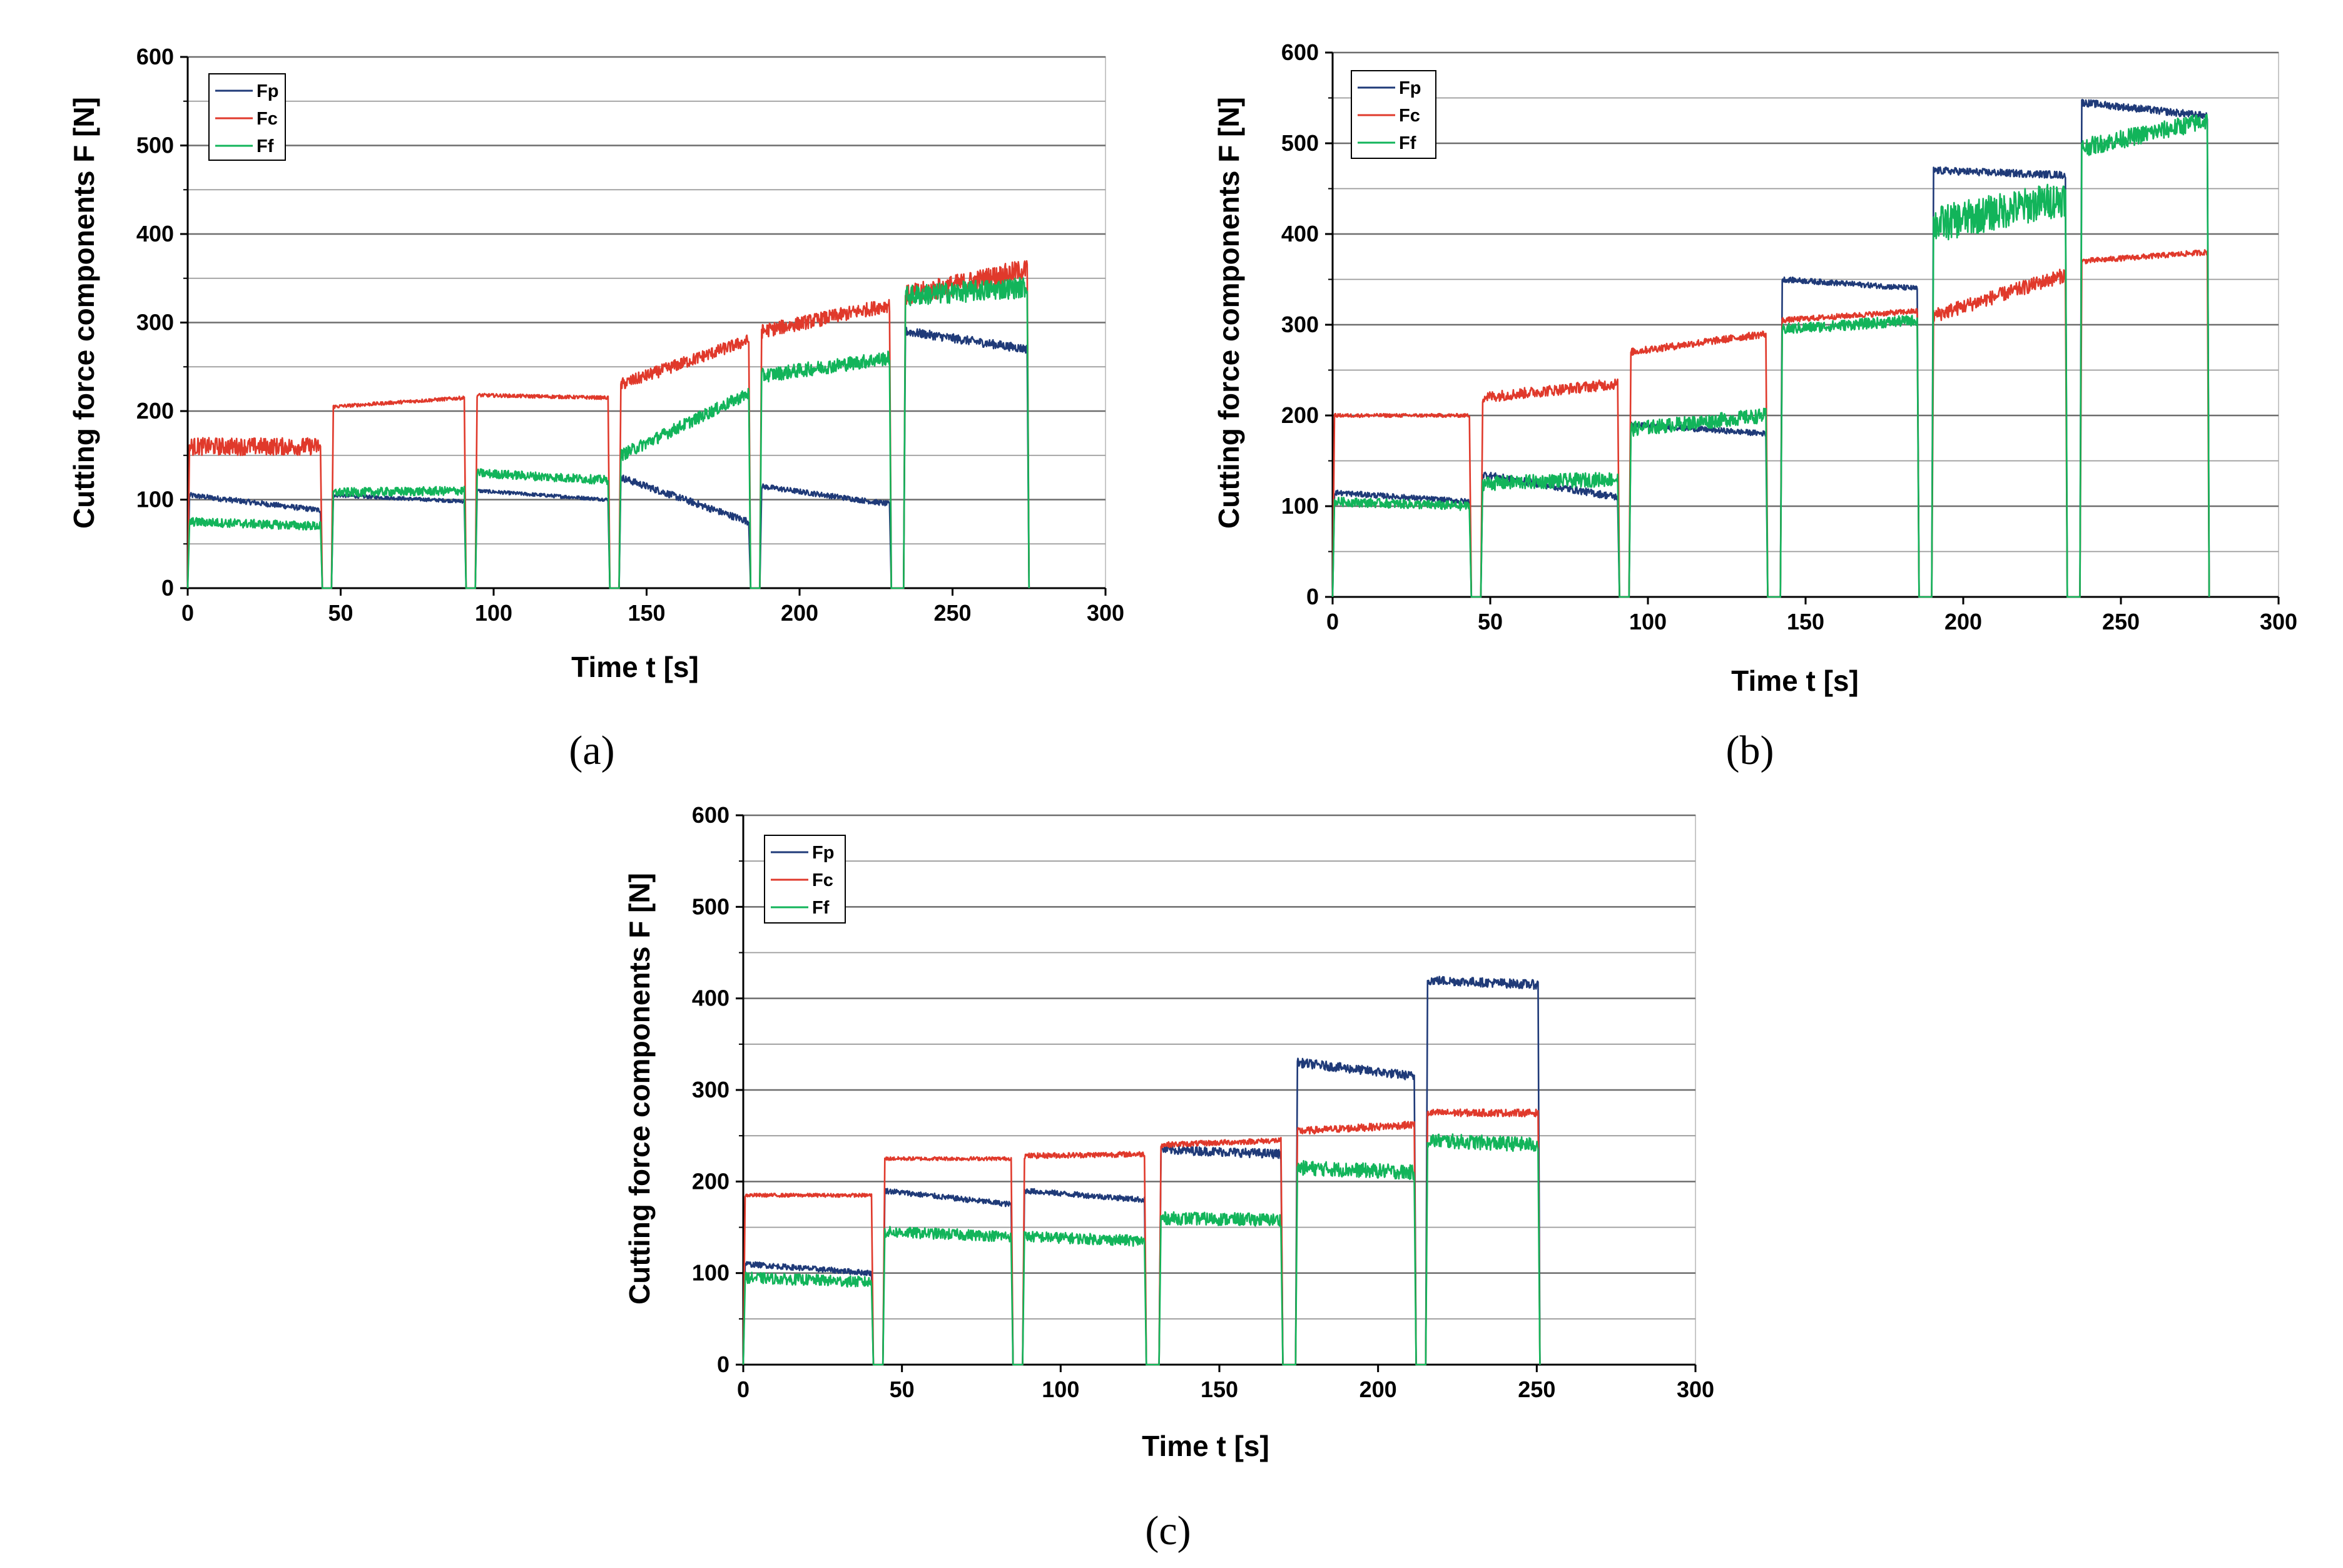 This screenshot has height=1568, width=2343. I want to click on panel-caption: (b), so click(1750, 751).